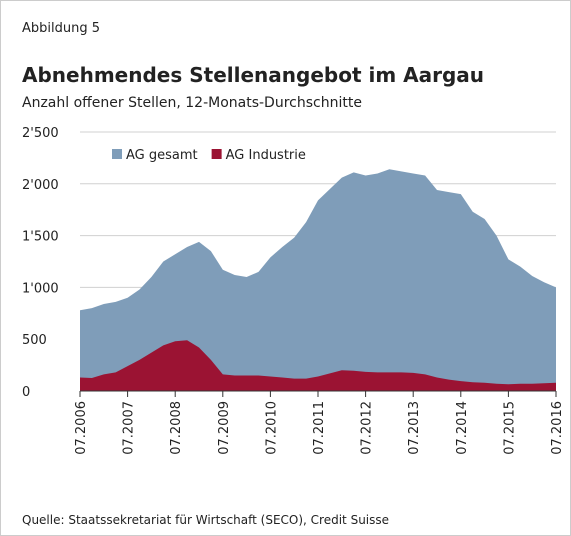 This screenshot has height=536, width=571. I want to click on x-tick-label: 07.2007, so click(129, 428).